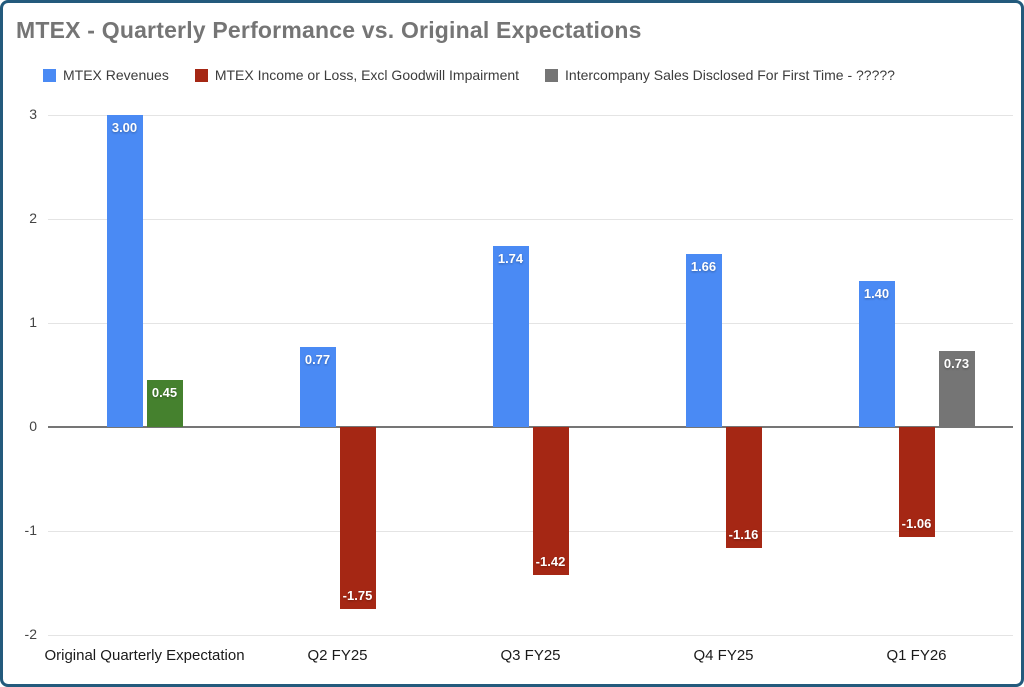 The height and width of the screenshot is (687, 1024). What do you see at coordinates (530, 655) in the screenshot?
I see `x-axis-category-label: Q3 FY25` at bounding box center [530, 655].